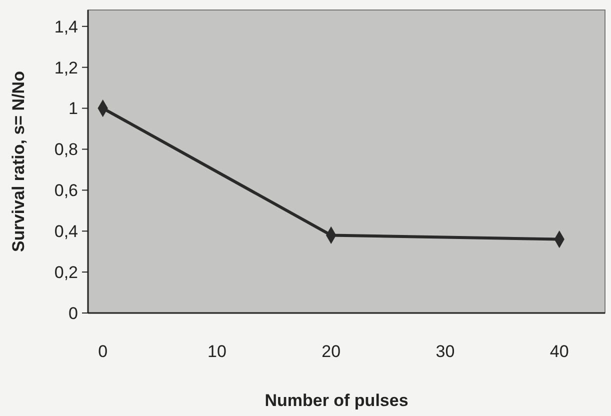 This screenshot has width=611, height=416. I want to click on y-tick-label: 1,2, so click(66, 68).